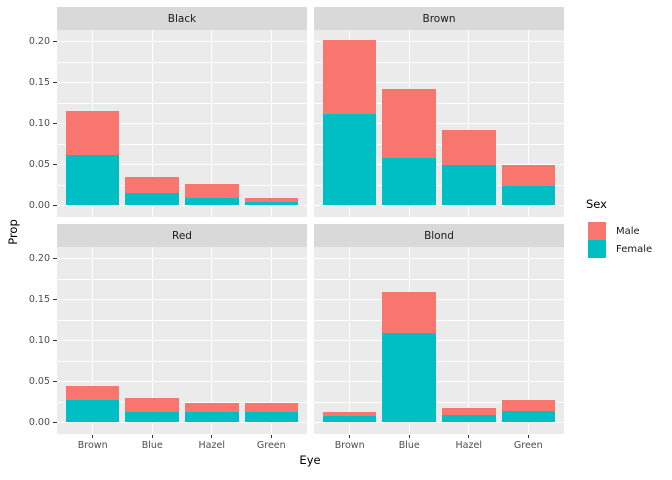 The width and height of the screenshot is (672, 480). Describe the element at coordinates (39, 164) in the screenshot. I see `y-tick-label: 0.05` at that location.